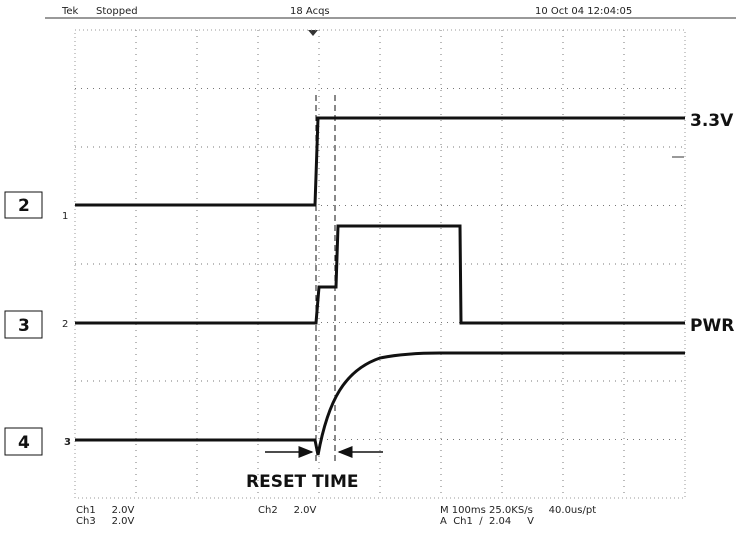  I want to click on footer-trigger: A Ch1 ∕ 2.04 V, so click(487, 521).